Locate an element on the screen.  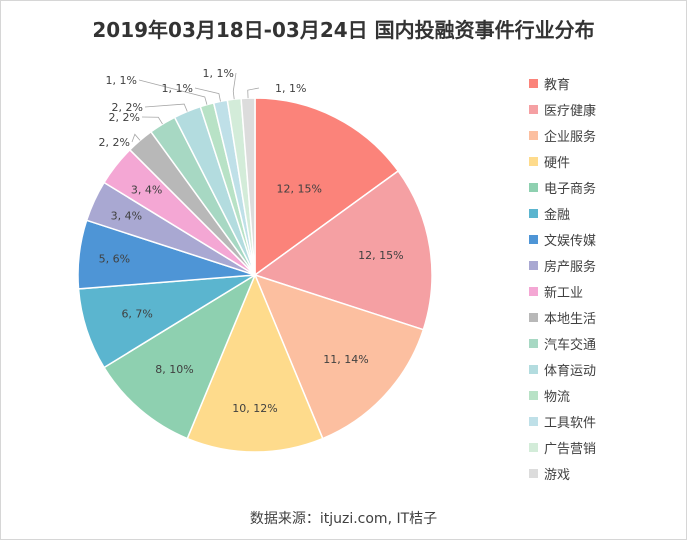
legend-label: 电子商务 is located at coordinates (570, 189).